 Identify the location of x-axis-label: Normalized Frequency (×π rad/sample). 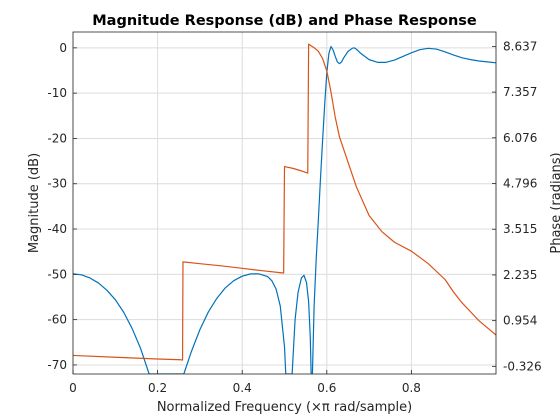
(284, 407).